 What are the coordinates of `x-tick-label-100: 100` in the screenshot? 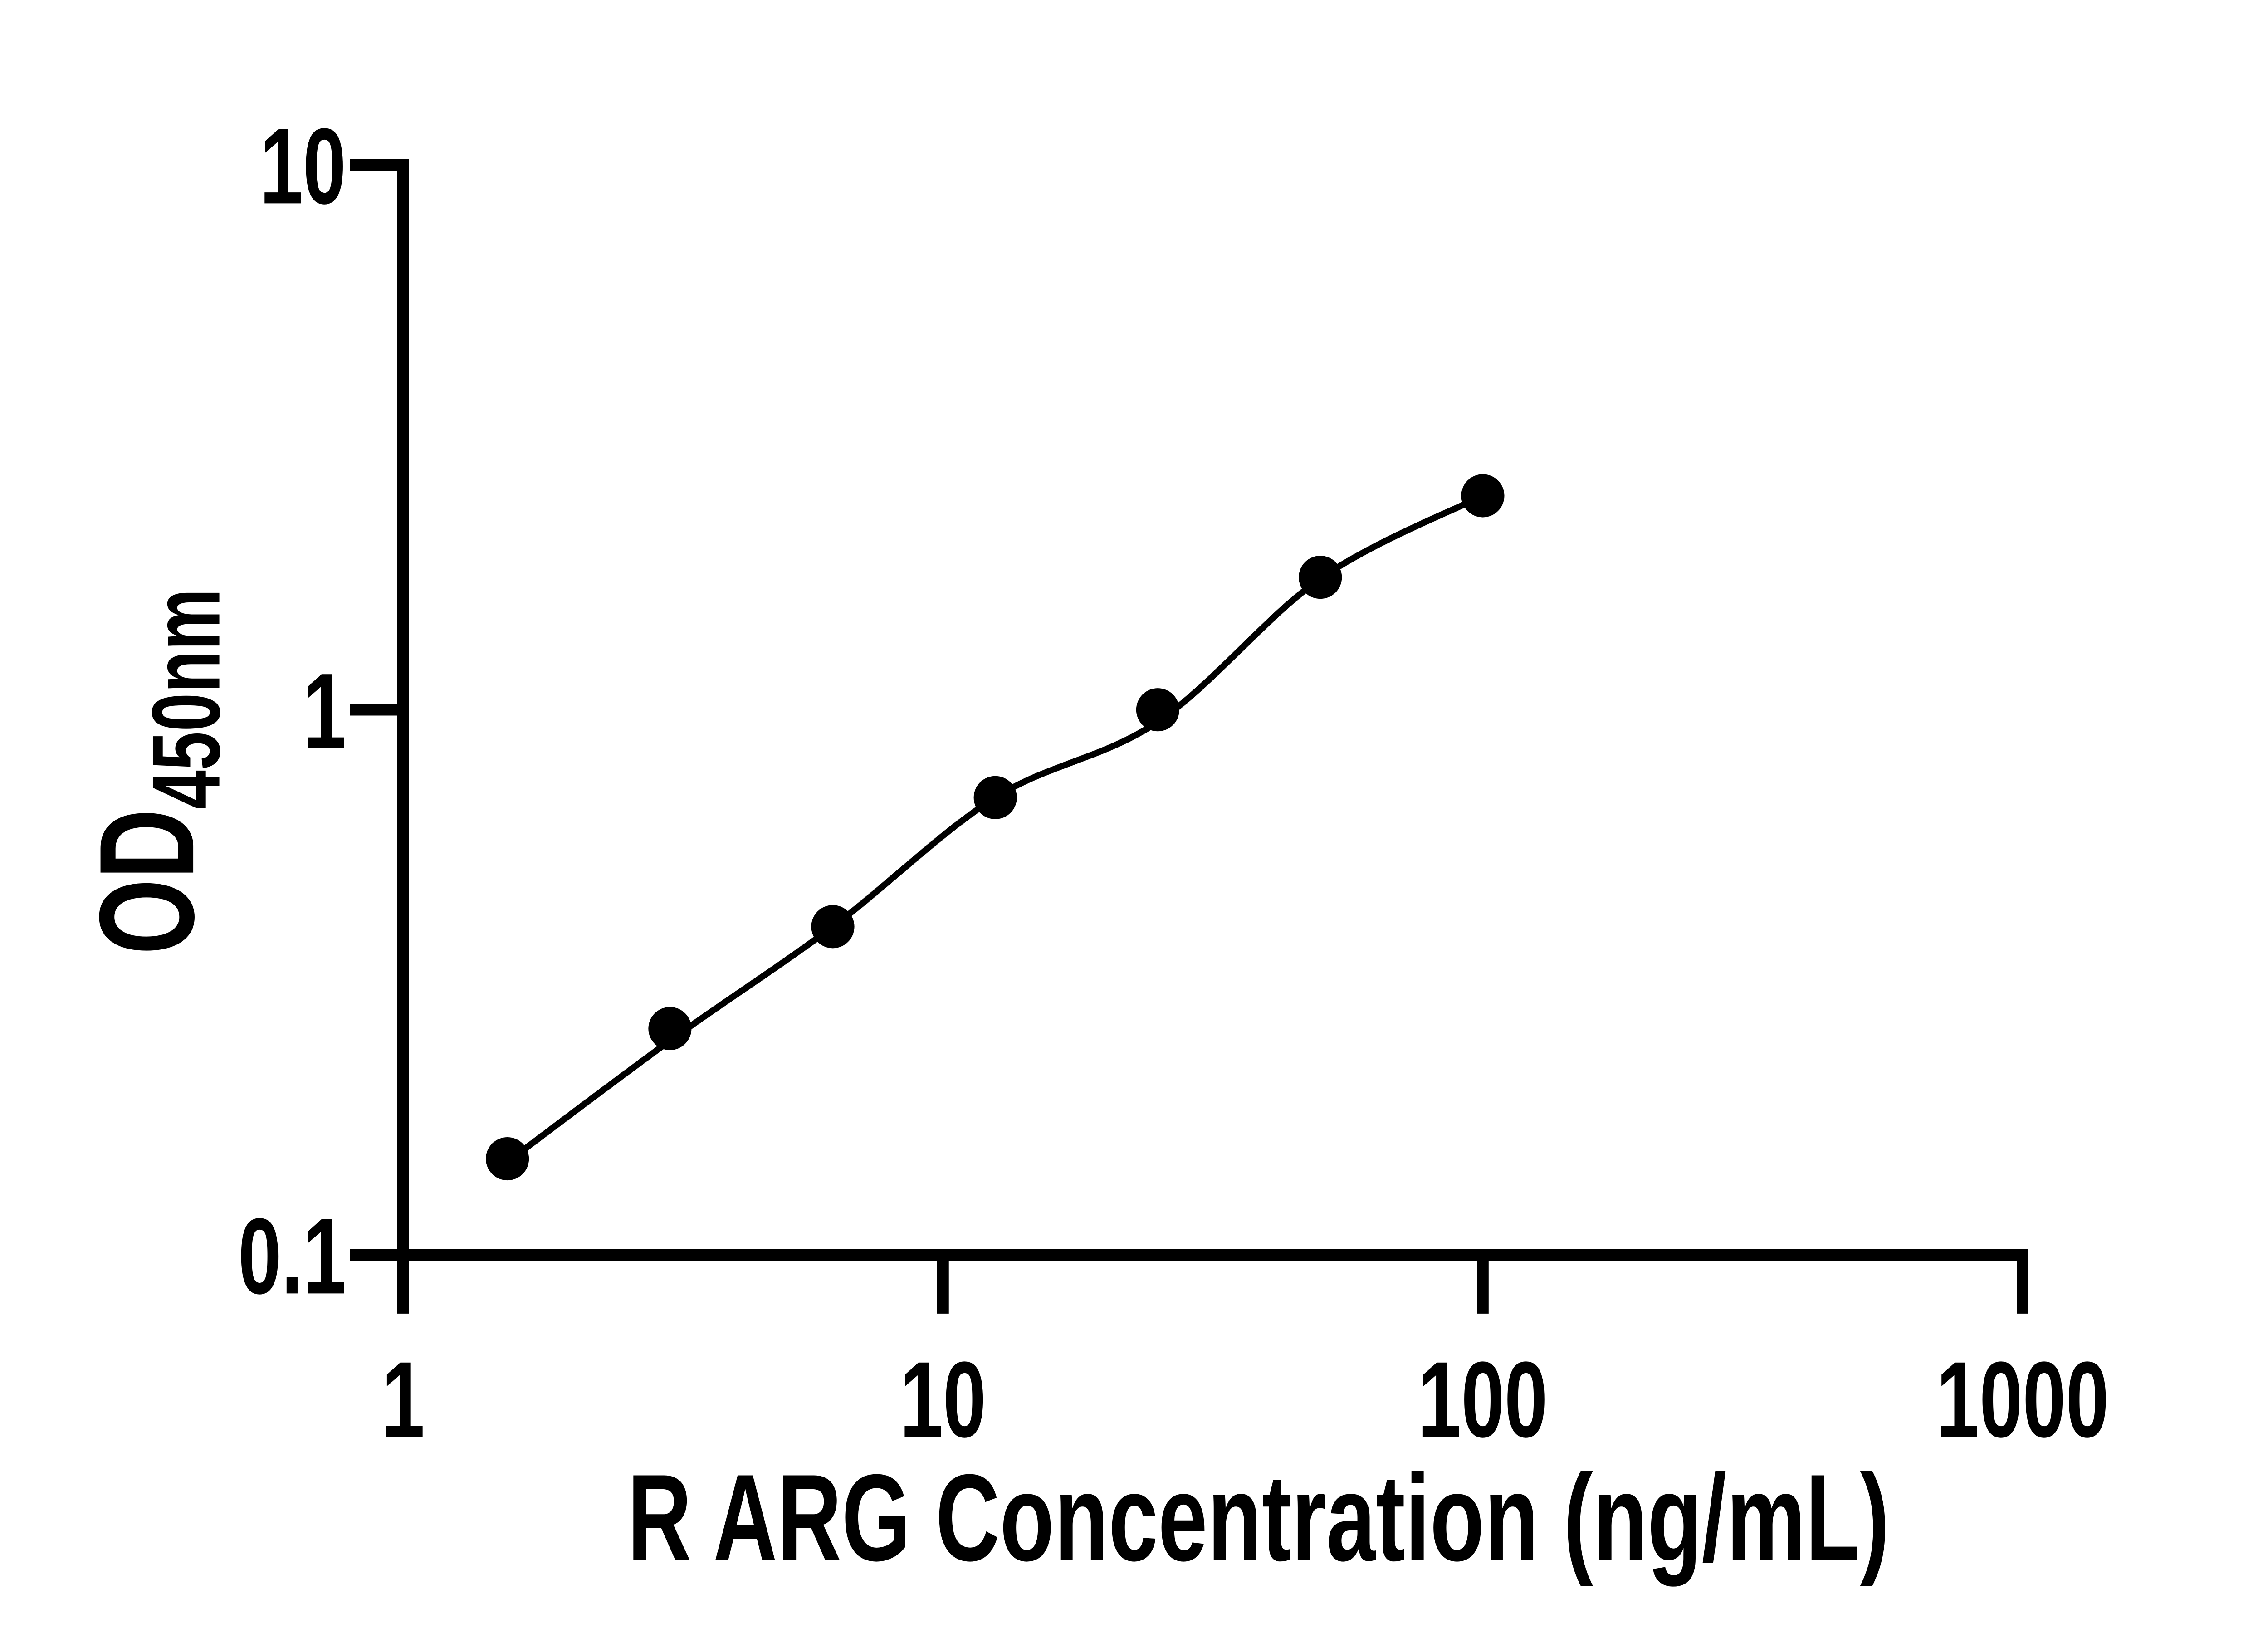 It's located at (1483, 1399).